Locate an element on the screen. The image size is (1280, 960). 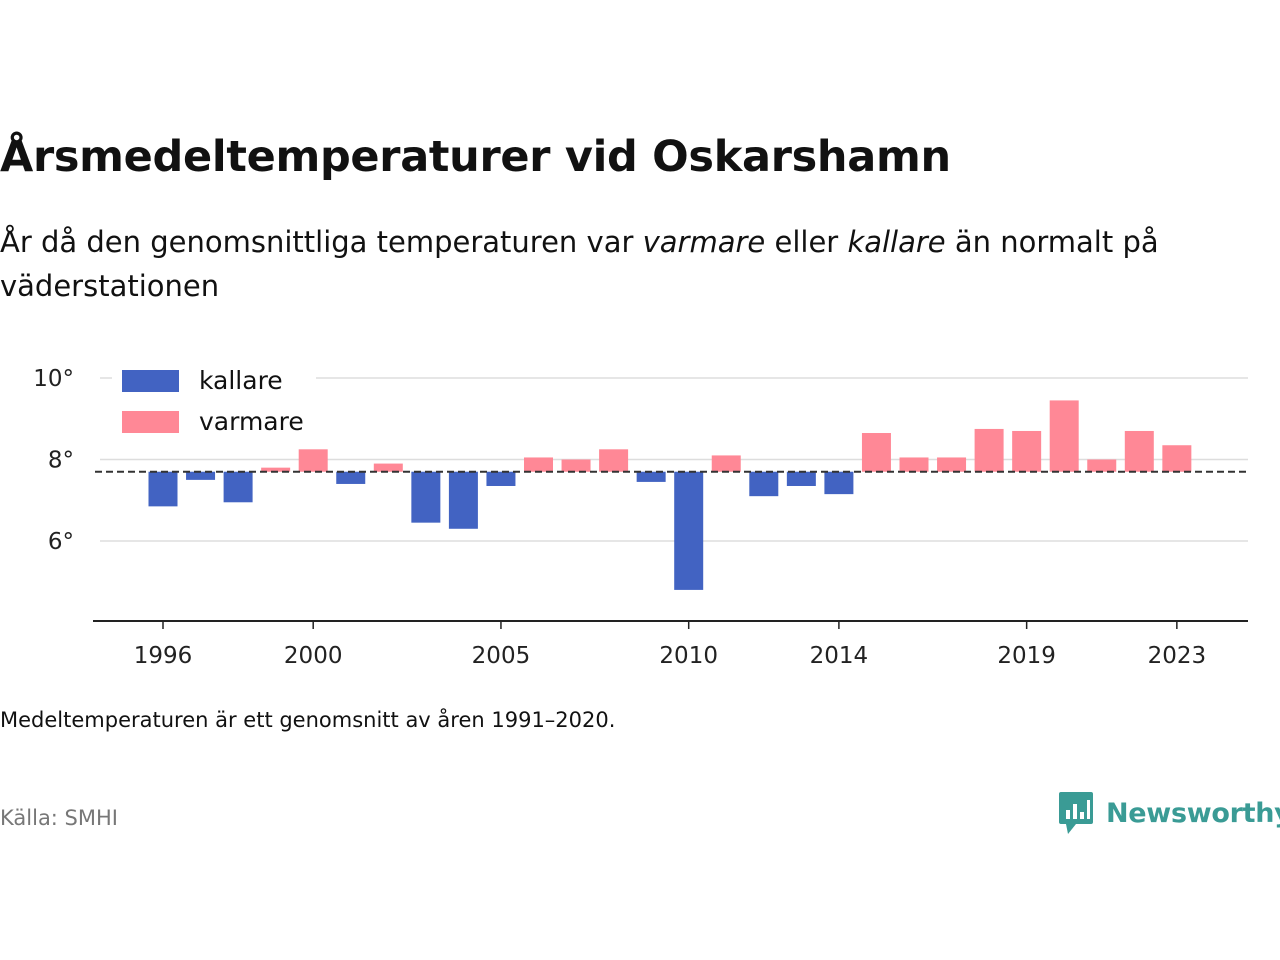
subtitle-part2: eller is located at coordinates (806, 242).